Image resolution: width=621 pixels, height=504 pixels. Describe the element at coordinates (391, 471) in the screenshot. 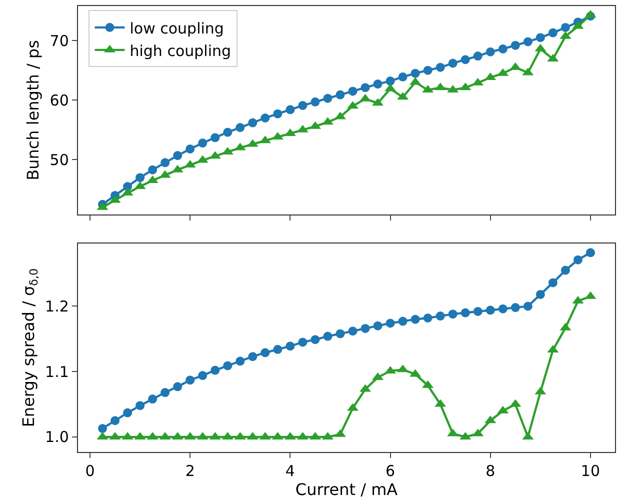

I see `x-tick-label: 6` at that location.